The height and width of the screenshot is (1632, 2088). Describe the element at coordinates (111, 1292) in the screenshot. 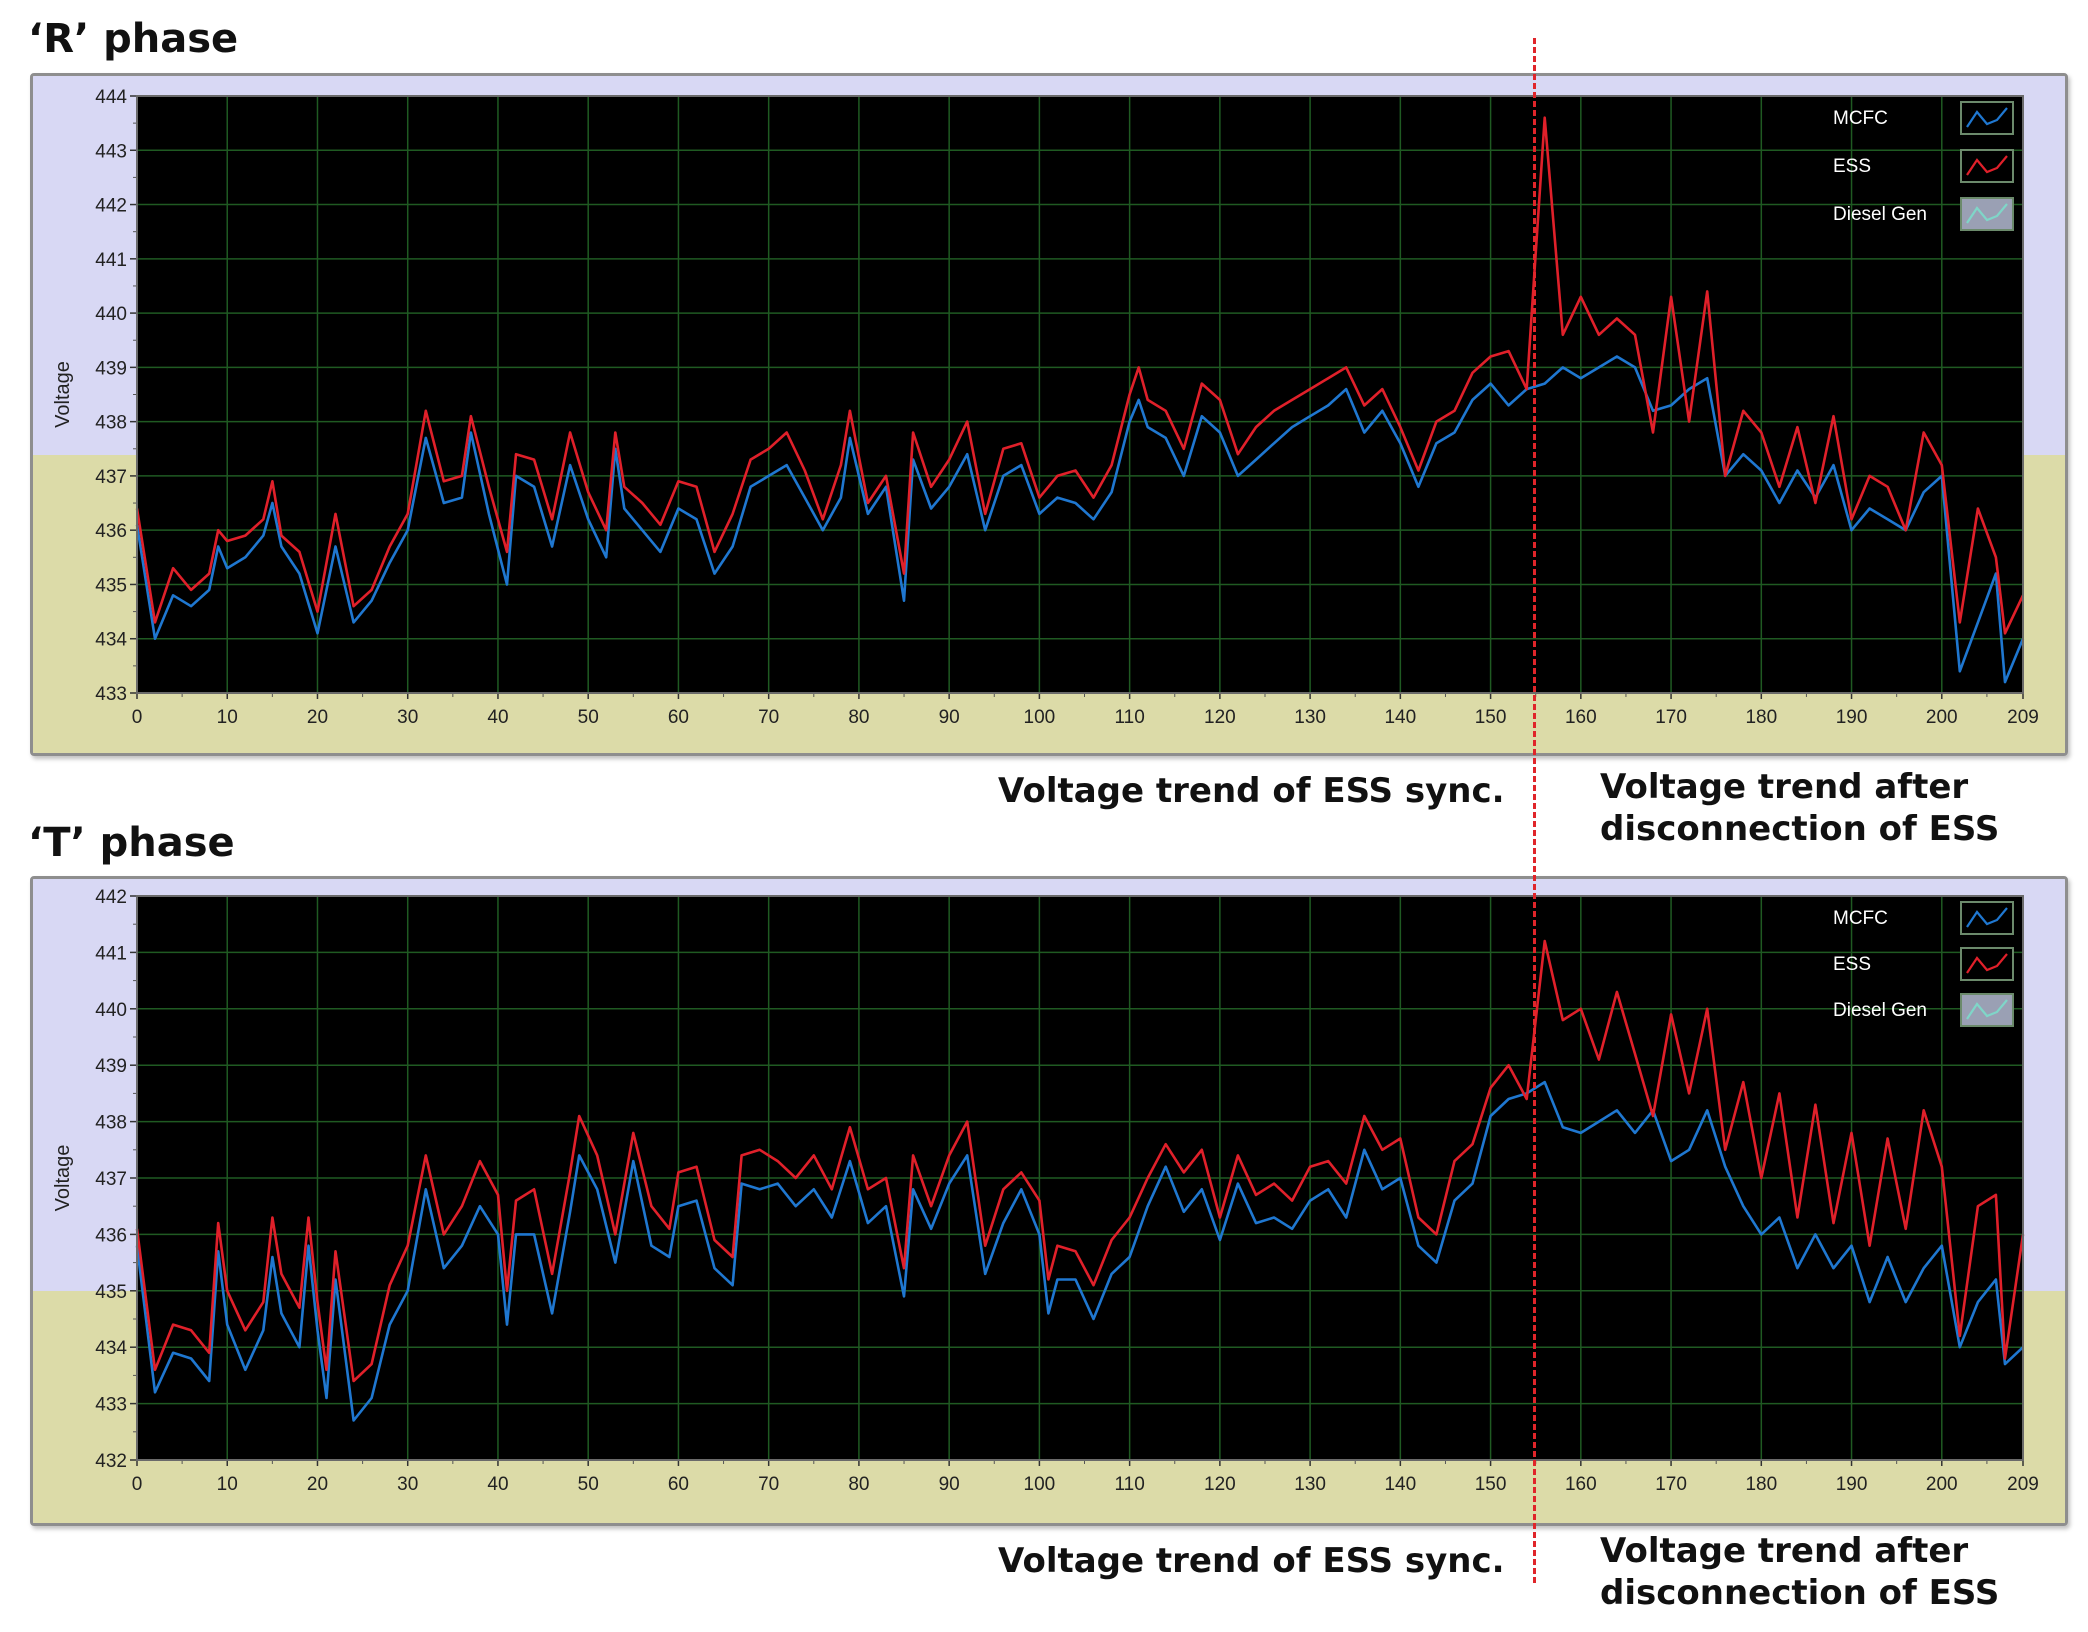

I see `y-tick-label: 435` at that location.